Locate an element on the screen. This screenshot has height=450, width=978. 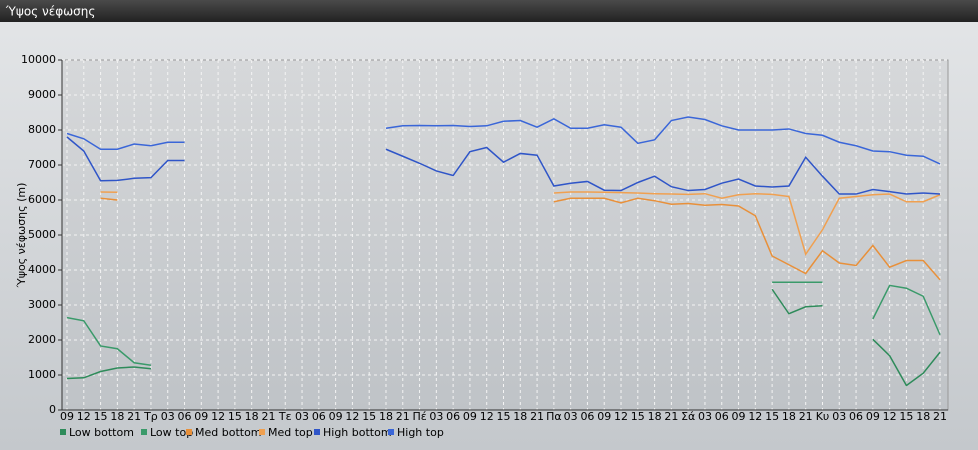
legend-label: High top is located at coordinates (420, 432).